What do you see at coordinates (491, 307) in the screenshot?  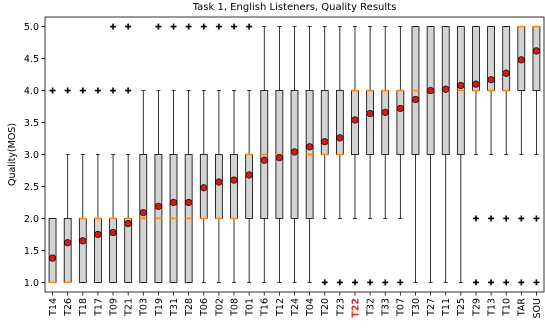 I see `x-tick-label: T13` at bounding box center [491, 307].